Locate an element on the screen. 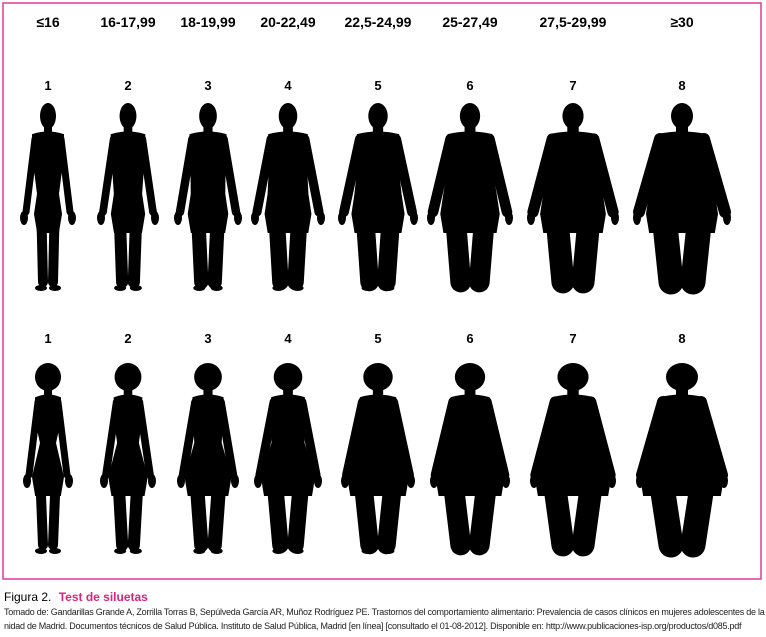 This screenshot has width=766, height=637. silhouette-number: 7 is located at coordinates (572, 85).